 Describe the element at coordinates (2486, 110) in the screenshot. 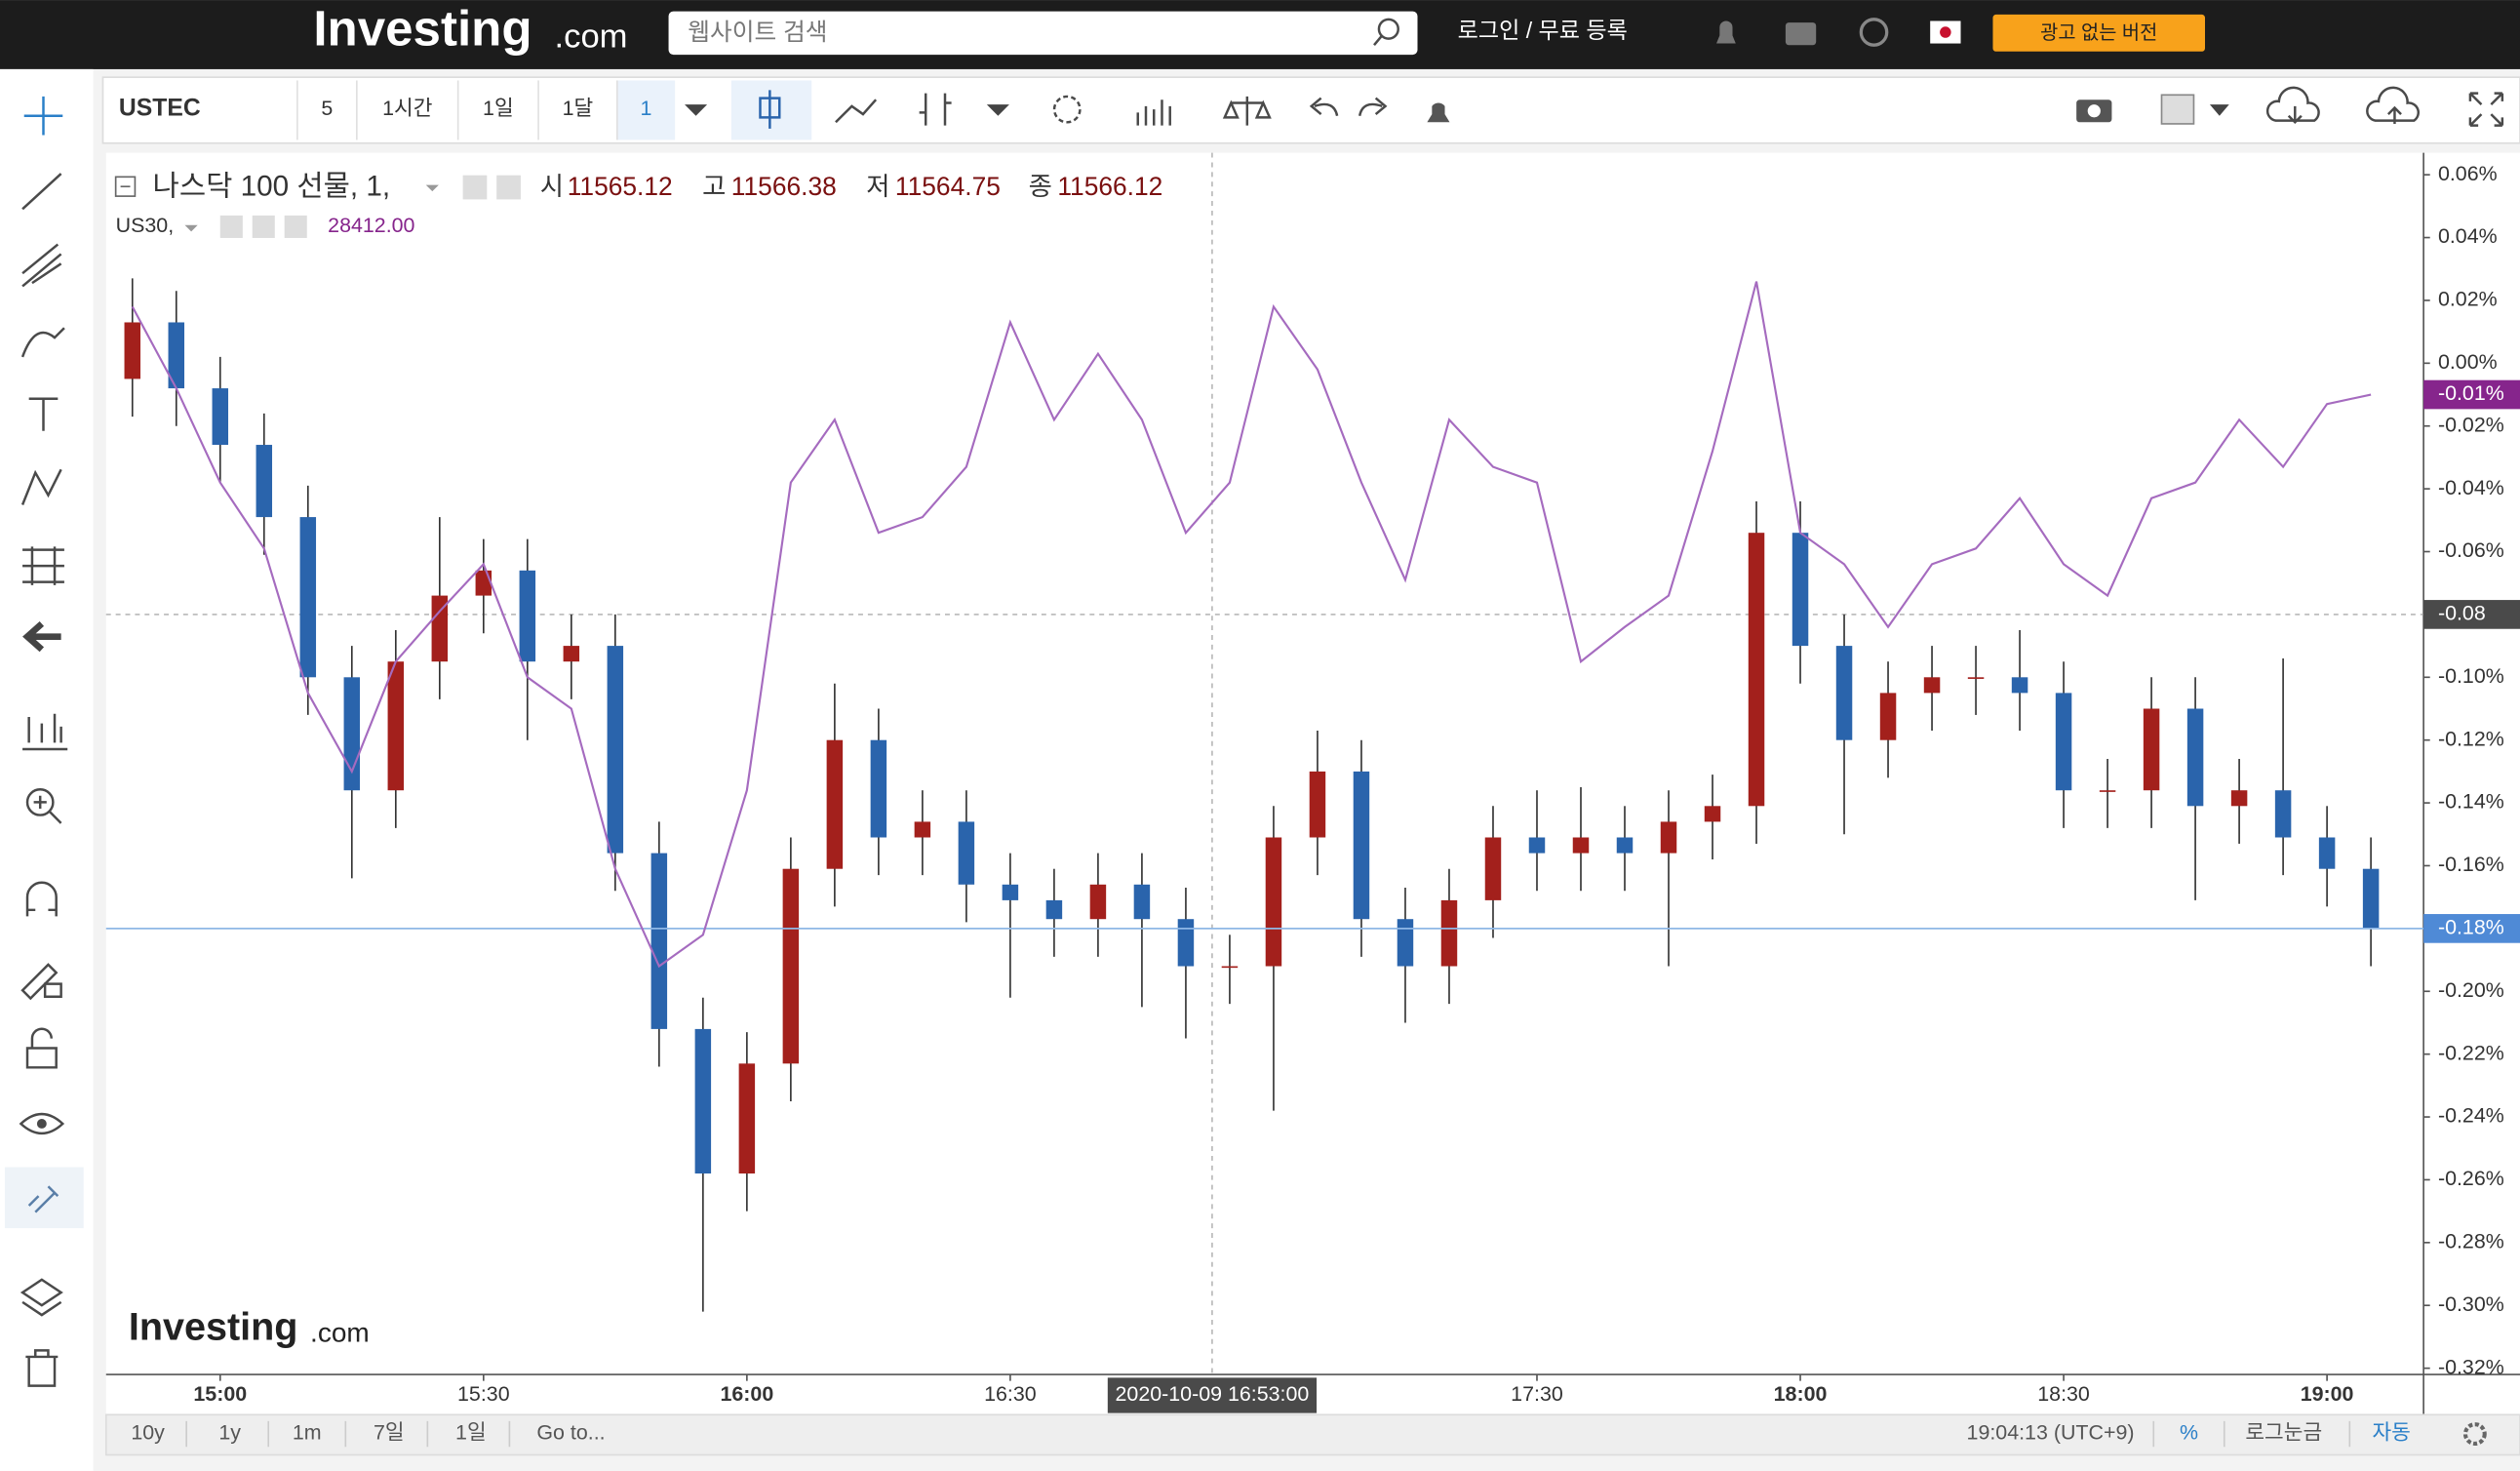

I see `fullscreen-icon` at that location.